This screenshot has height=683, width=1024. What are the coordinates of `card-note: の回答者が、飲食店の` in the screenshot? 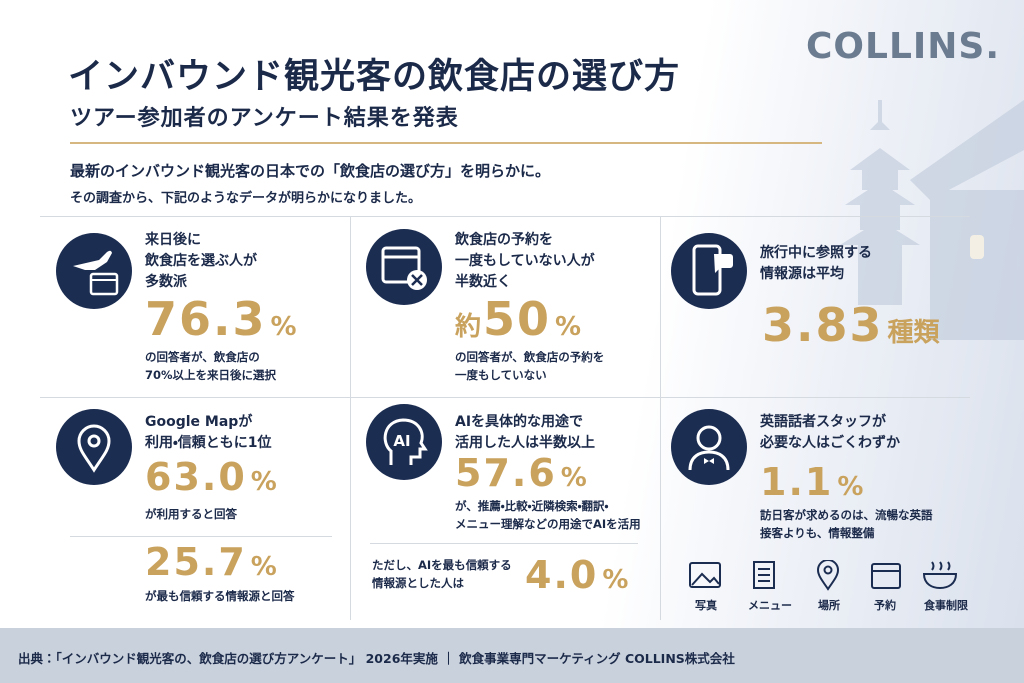 It's located at (202, 357).